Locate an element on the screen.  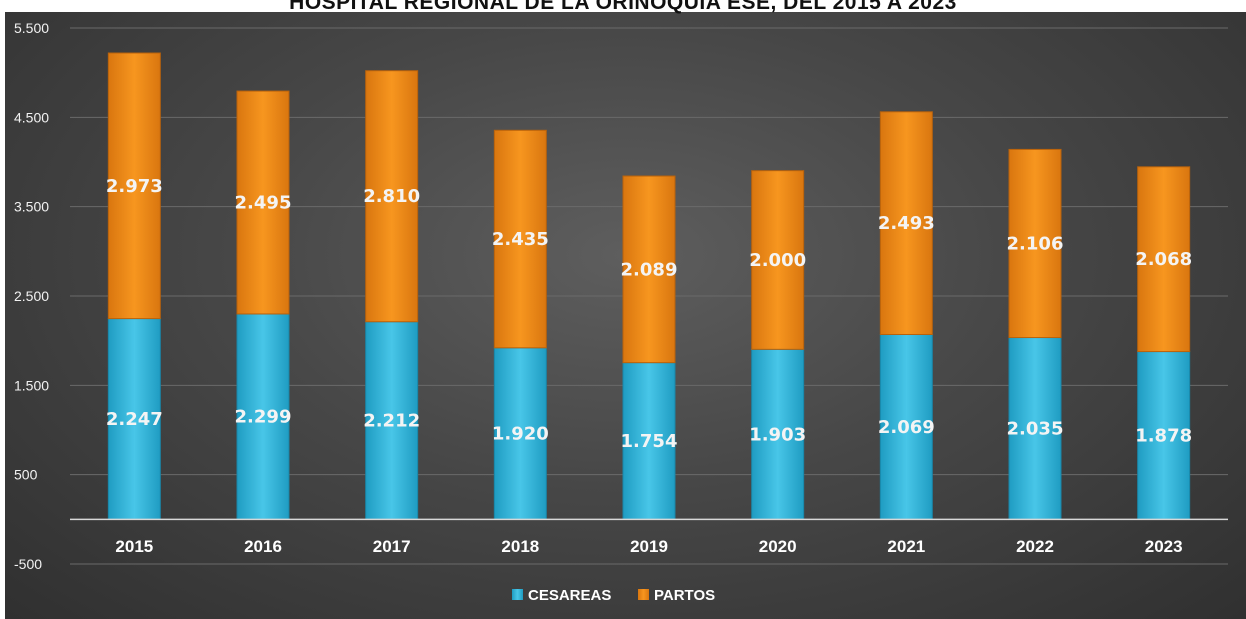
data-label-cesareas: 1.754 is located at coordinates (649, 441).